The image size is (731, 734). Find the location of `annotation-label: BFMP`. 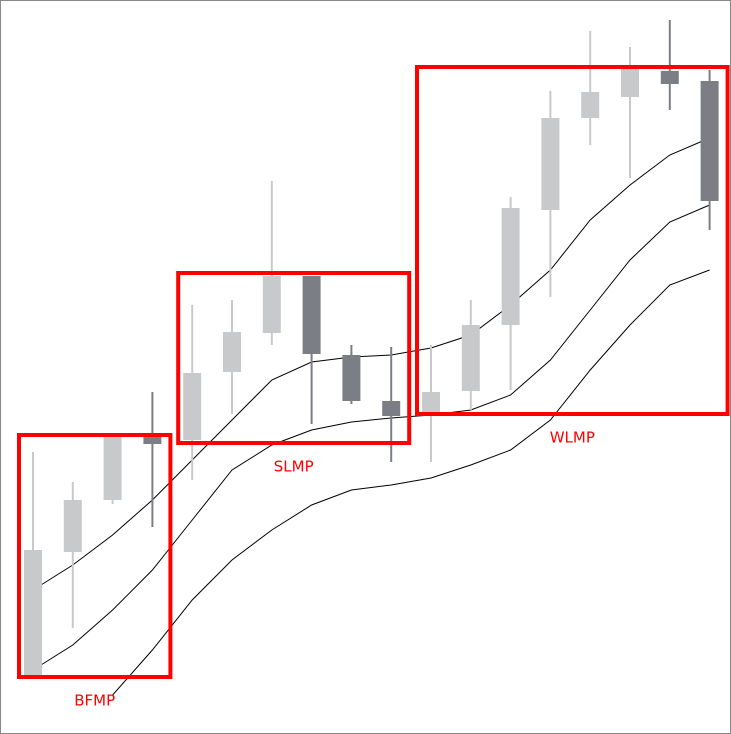

annotation-label: BFMP is located at coordinates (94, 701).